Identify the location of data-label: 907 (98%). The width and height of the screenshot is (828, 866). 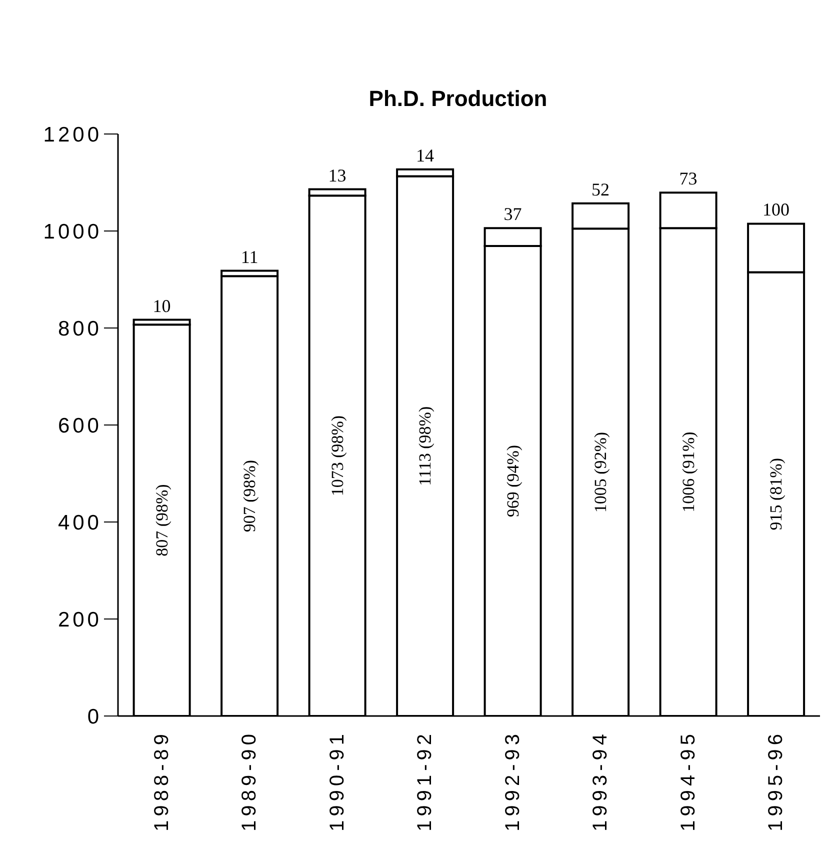
(250, 496).